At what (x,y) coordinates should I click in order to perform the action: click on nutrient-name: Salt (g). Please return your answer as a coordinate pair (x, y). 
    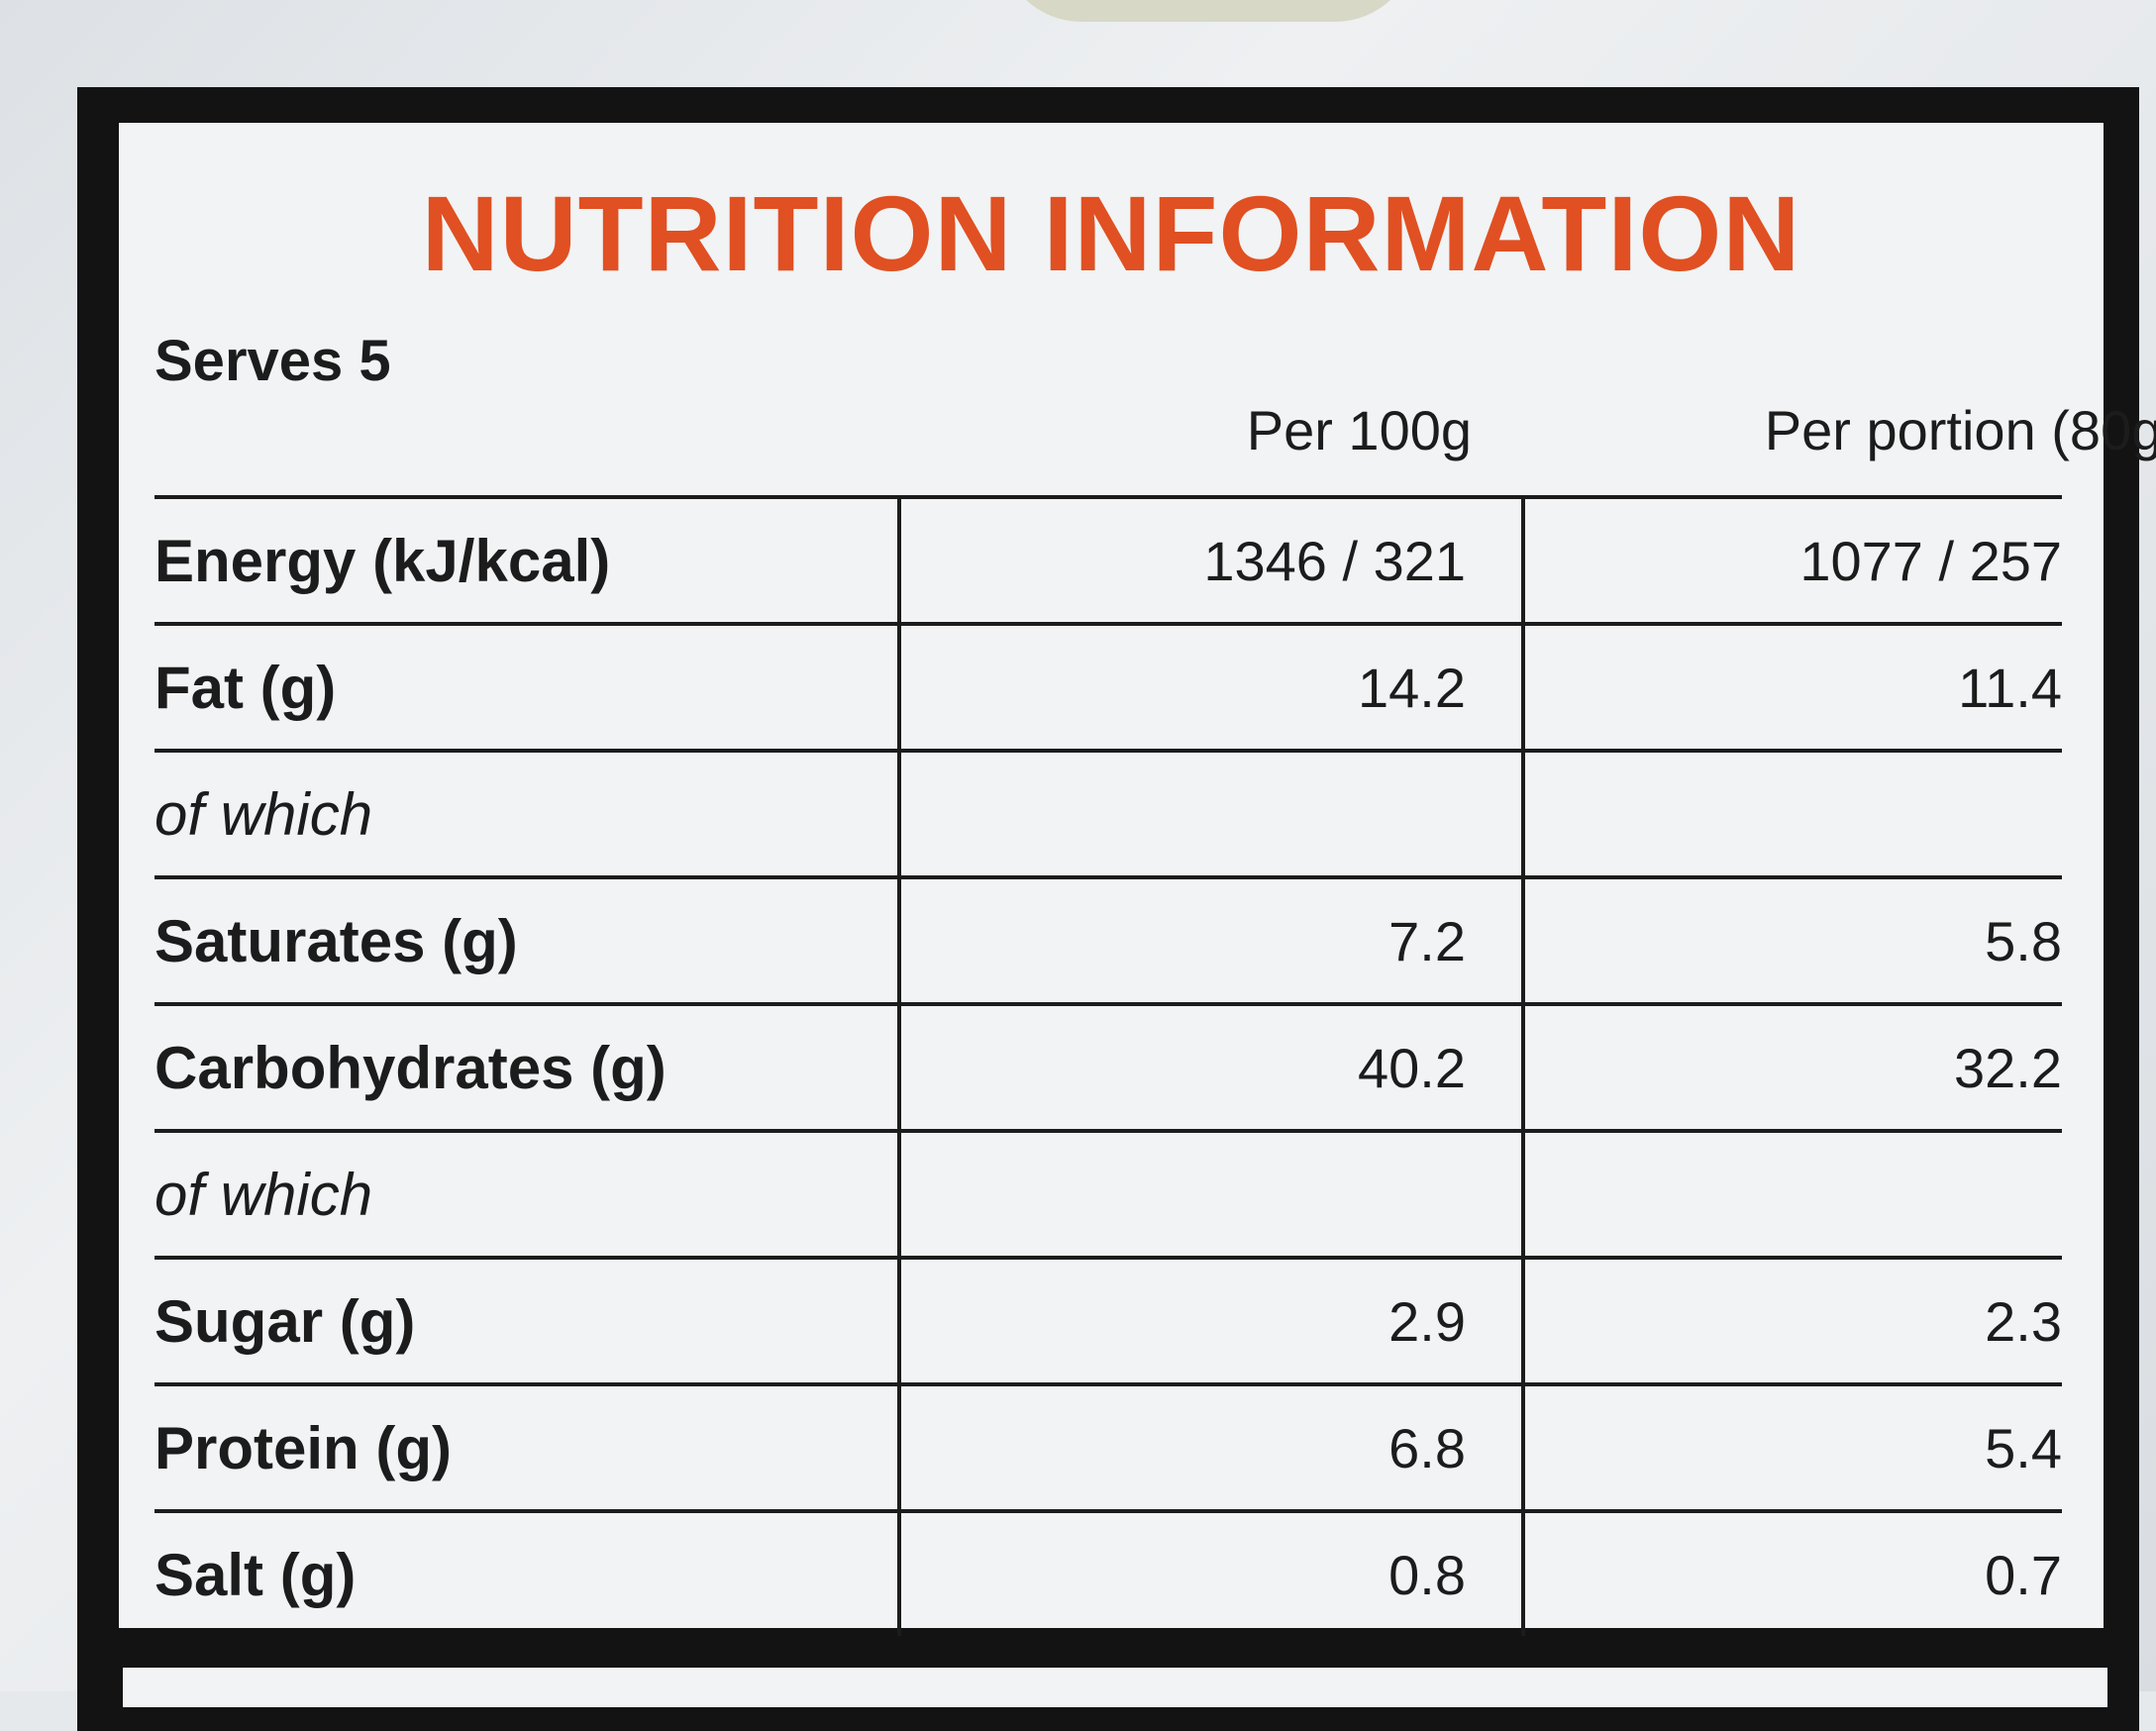
    Looking at the image, I should click on (528, 1575).